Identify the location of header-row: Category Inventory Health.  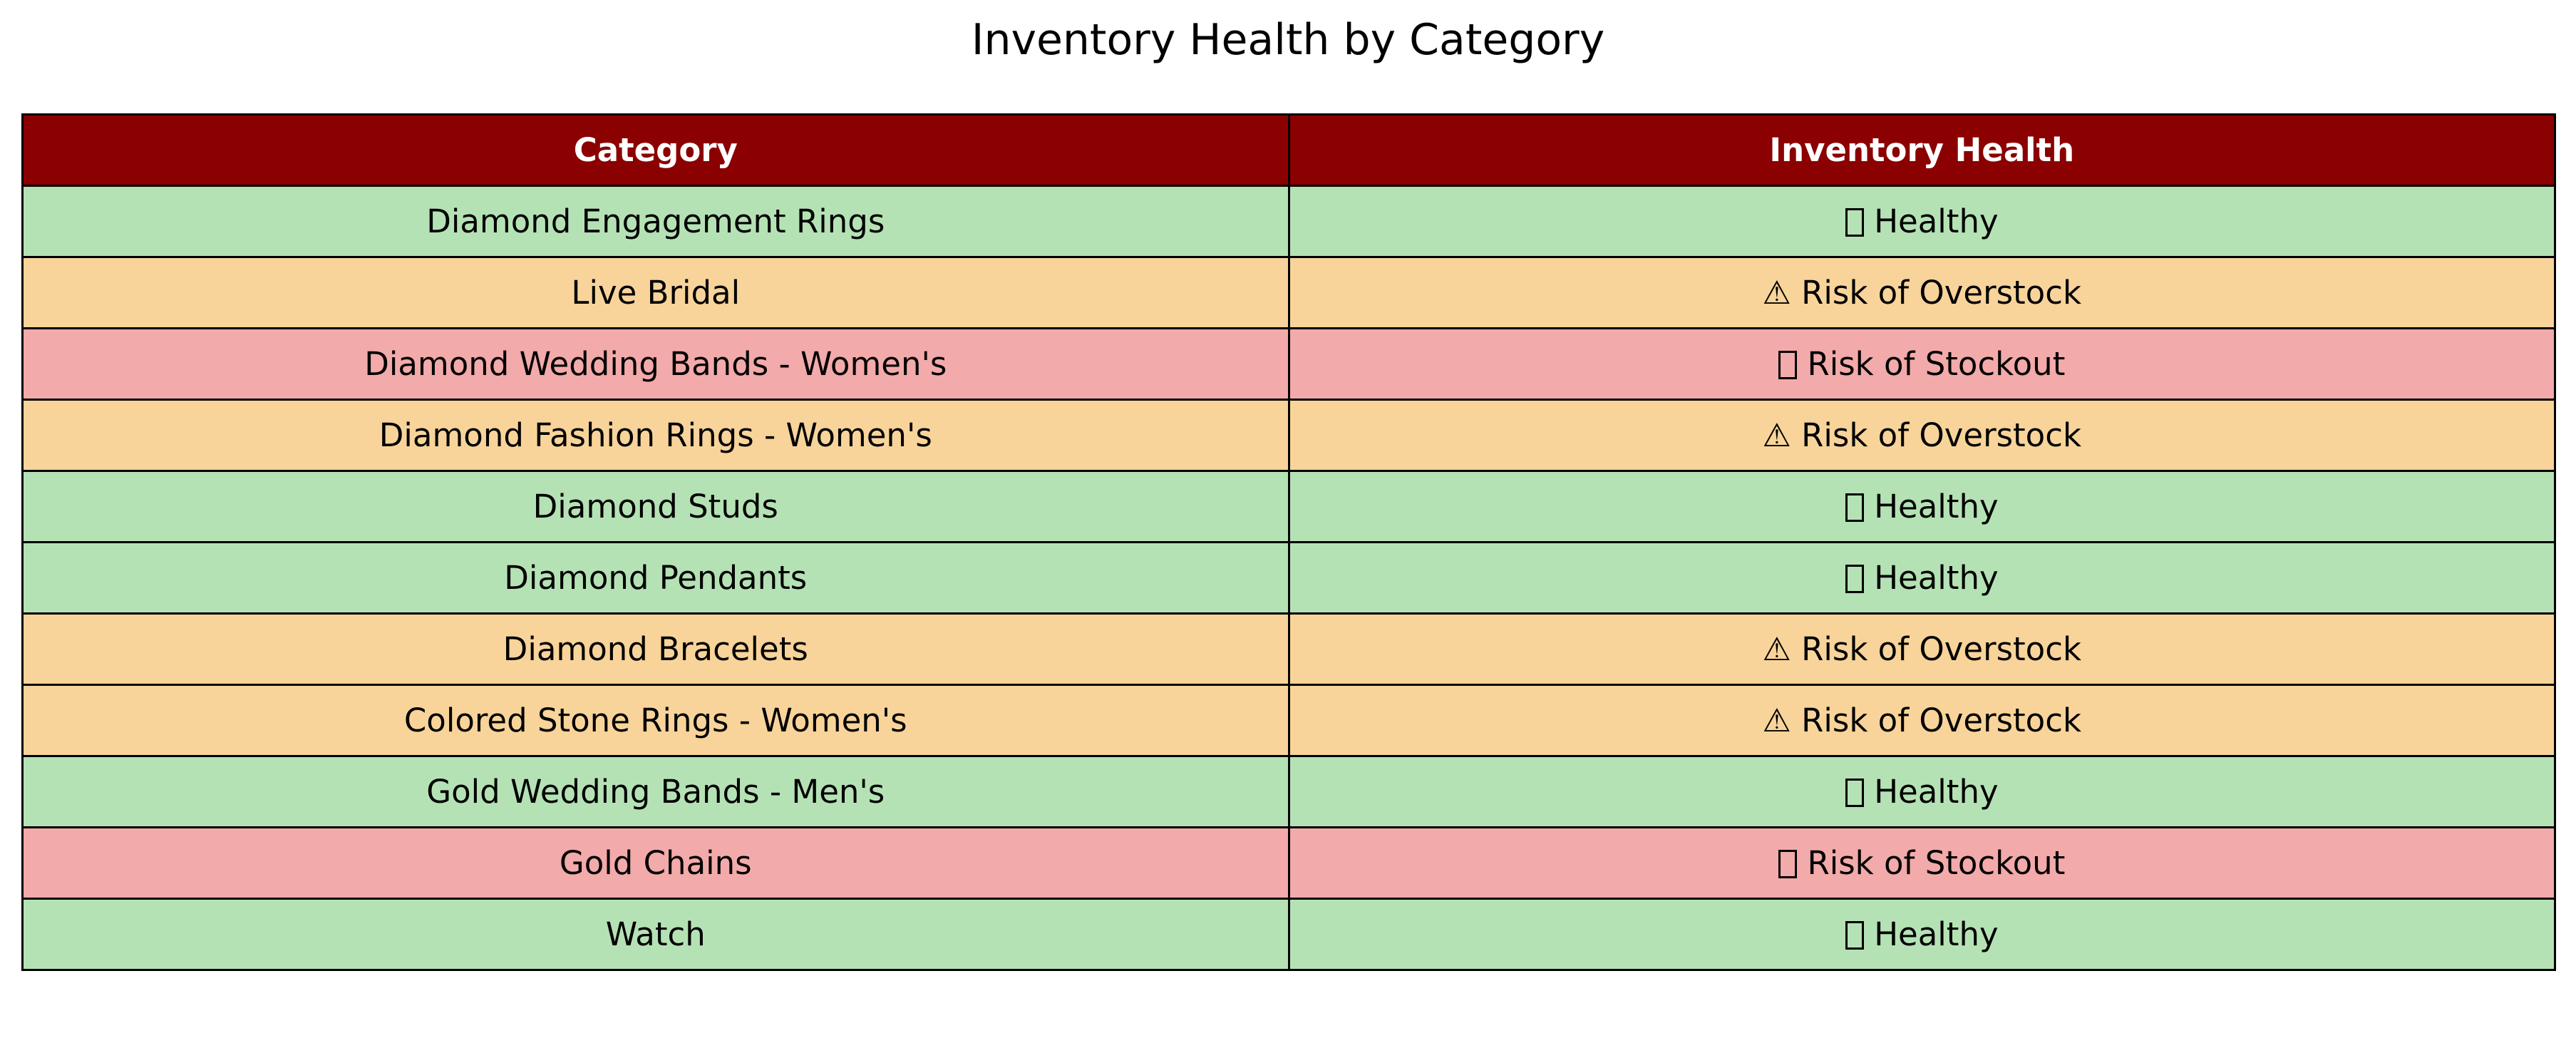
(1288, 150).